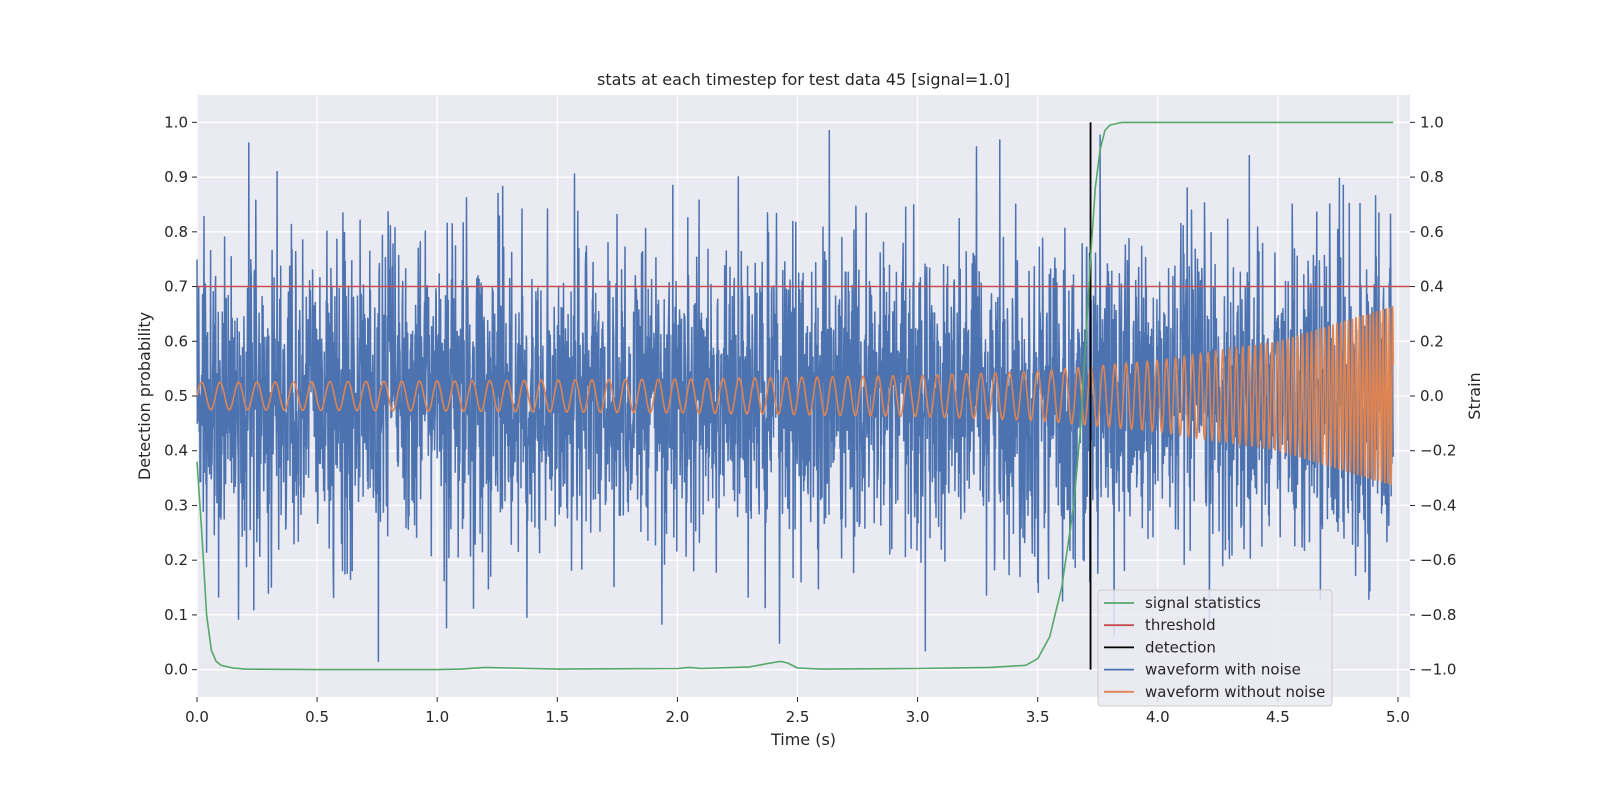 This screenshot has width=1600, height=800. I want to click on y-tick-label: 0.2, so click(176, 560).